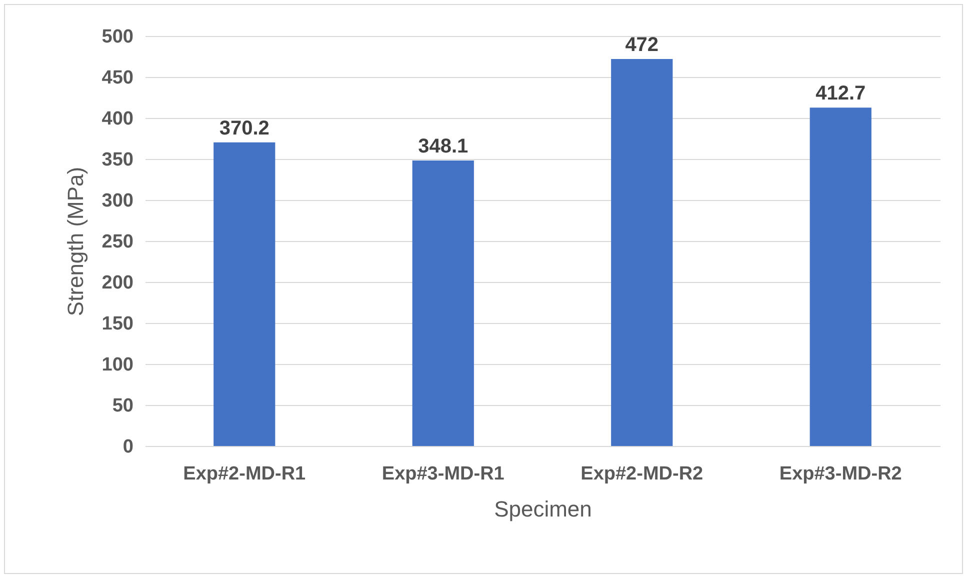 This screenshot has height=580, width=969. I want to click on y-tick-label: 200, so click(118, 283).